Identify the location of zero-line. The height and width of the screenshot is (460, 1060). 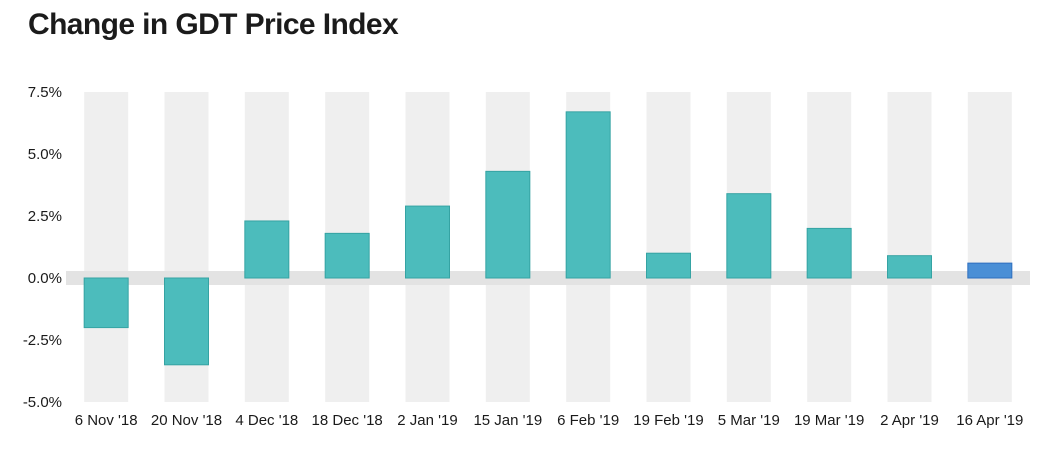
(548, 278).